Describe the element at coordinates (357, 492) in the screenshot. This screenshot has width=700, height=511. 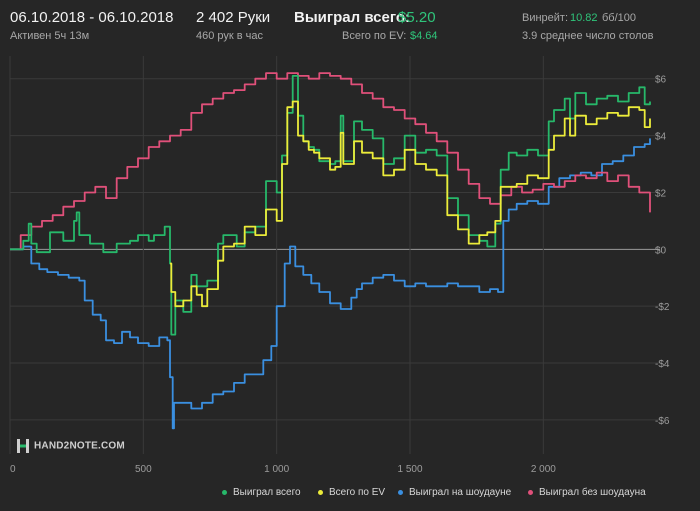
I see `legend-label: Всего по EV` at that location.